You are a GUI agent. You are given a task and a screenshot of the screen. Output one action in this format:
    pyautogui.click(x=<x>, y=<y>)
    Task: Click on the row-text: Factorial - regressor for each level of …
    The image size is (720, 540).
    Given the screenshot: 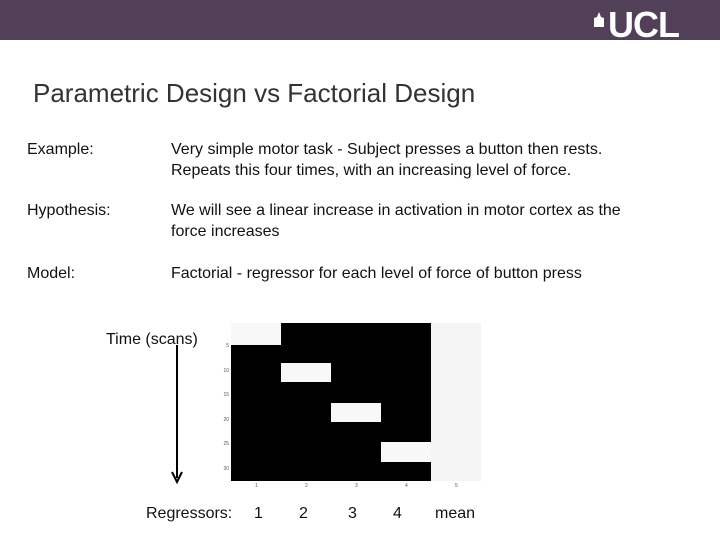 What is the action you would take?
    pyautogui.click(x=376, y=273)
    